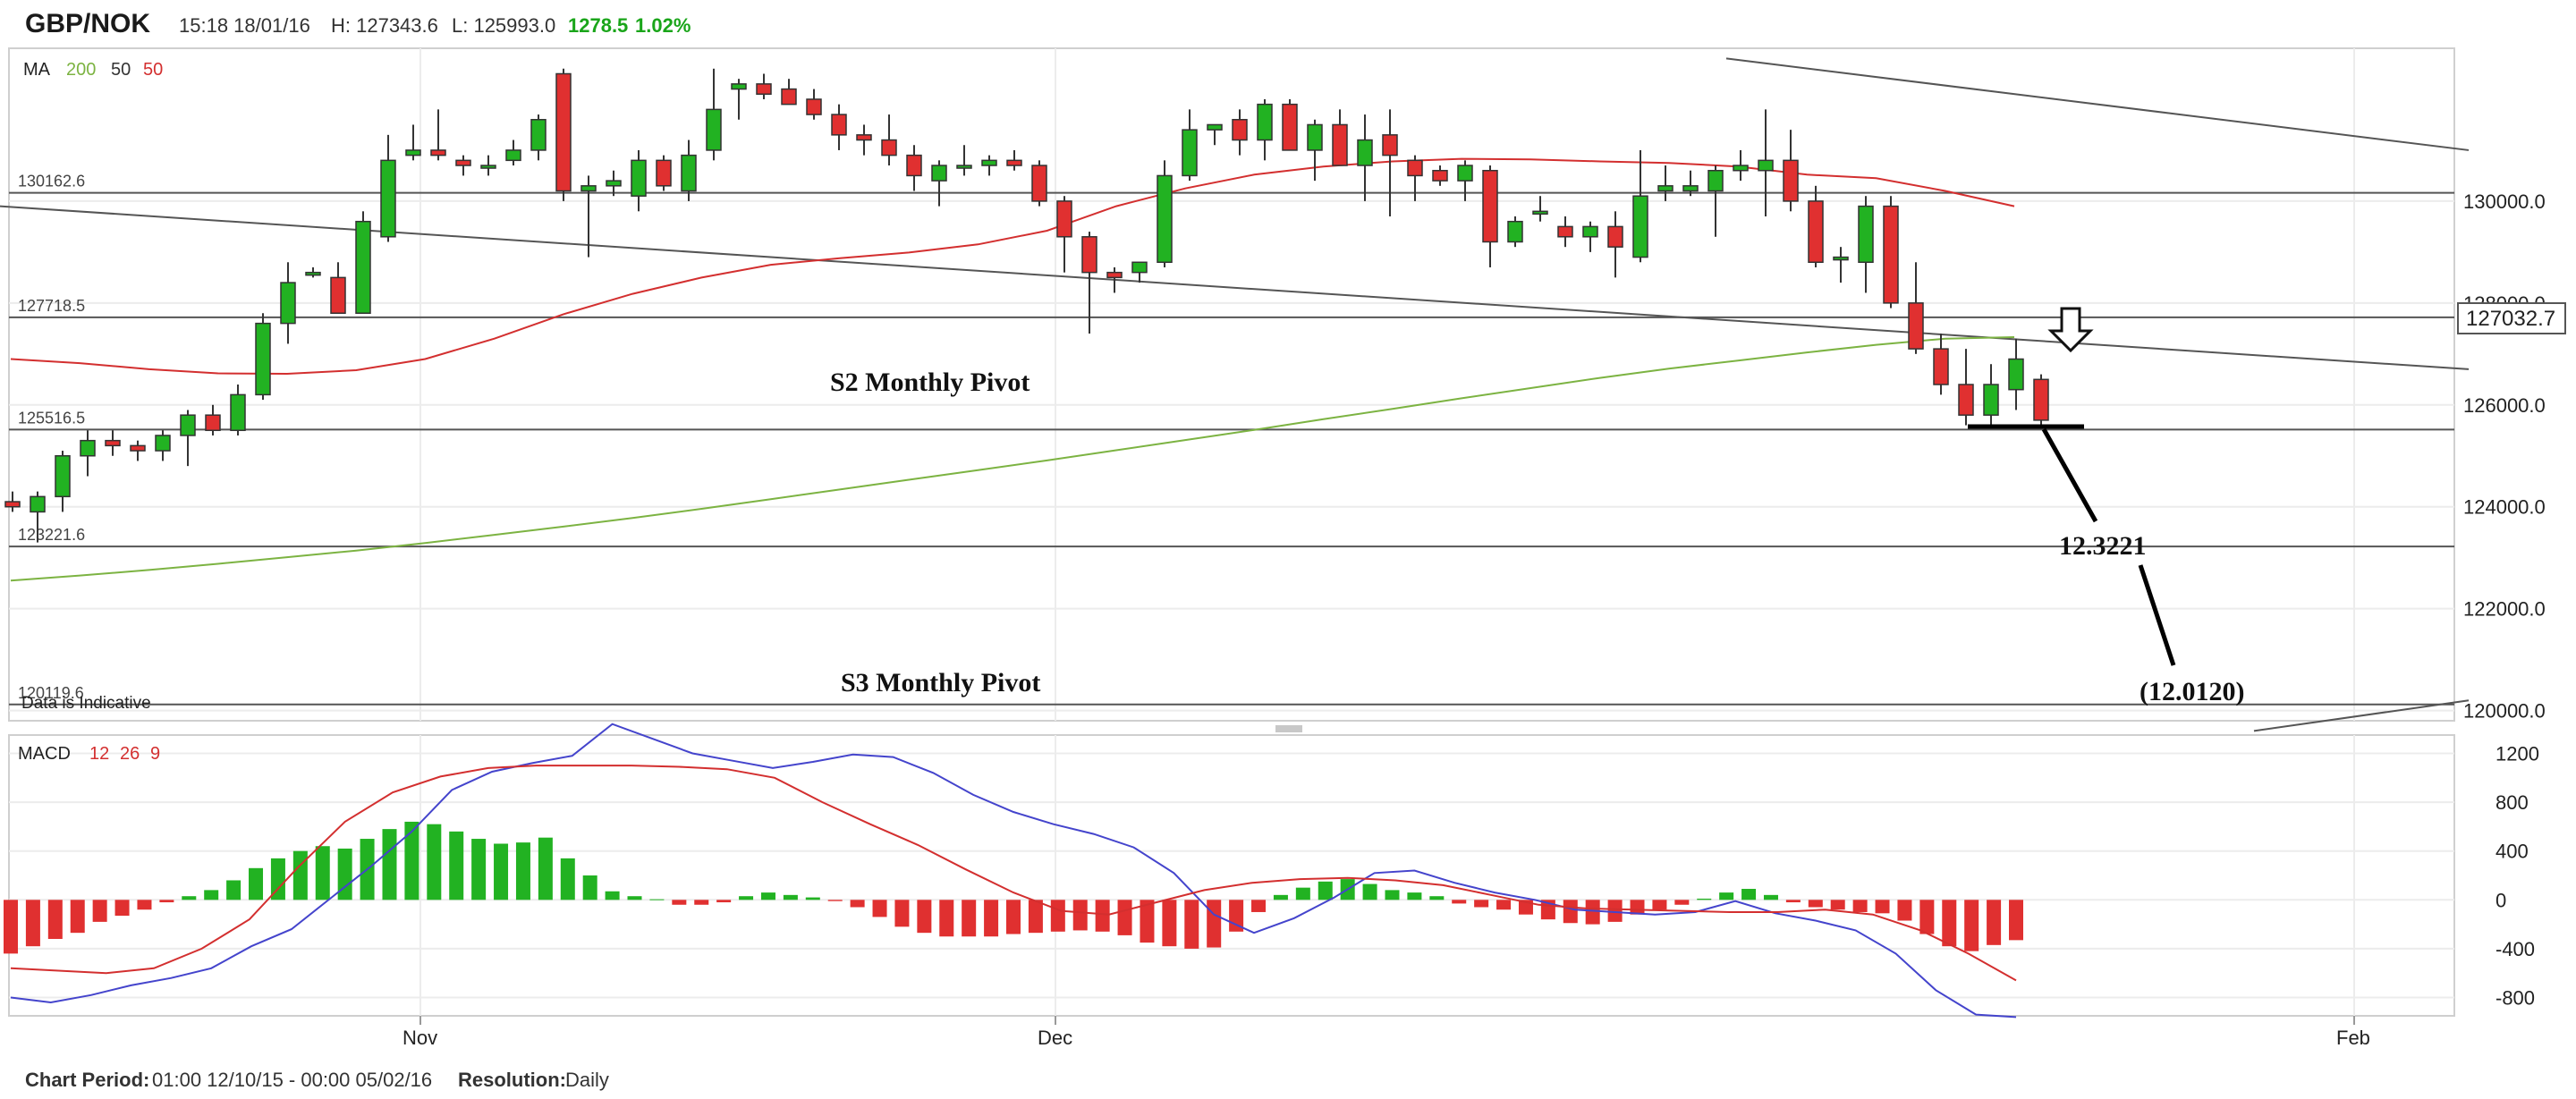 This screenshot has height=1099, width=2576. What do you see at coordinates (37, 70) in the screenshot?
I see `ma-legend-label: MA` at bounding box center [37, 70].